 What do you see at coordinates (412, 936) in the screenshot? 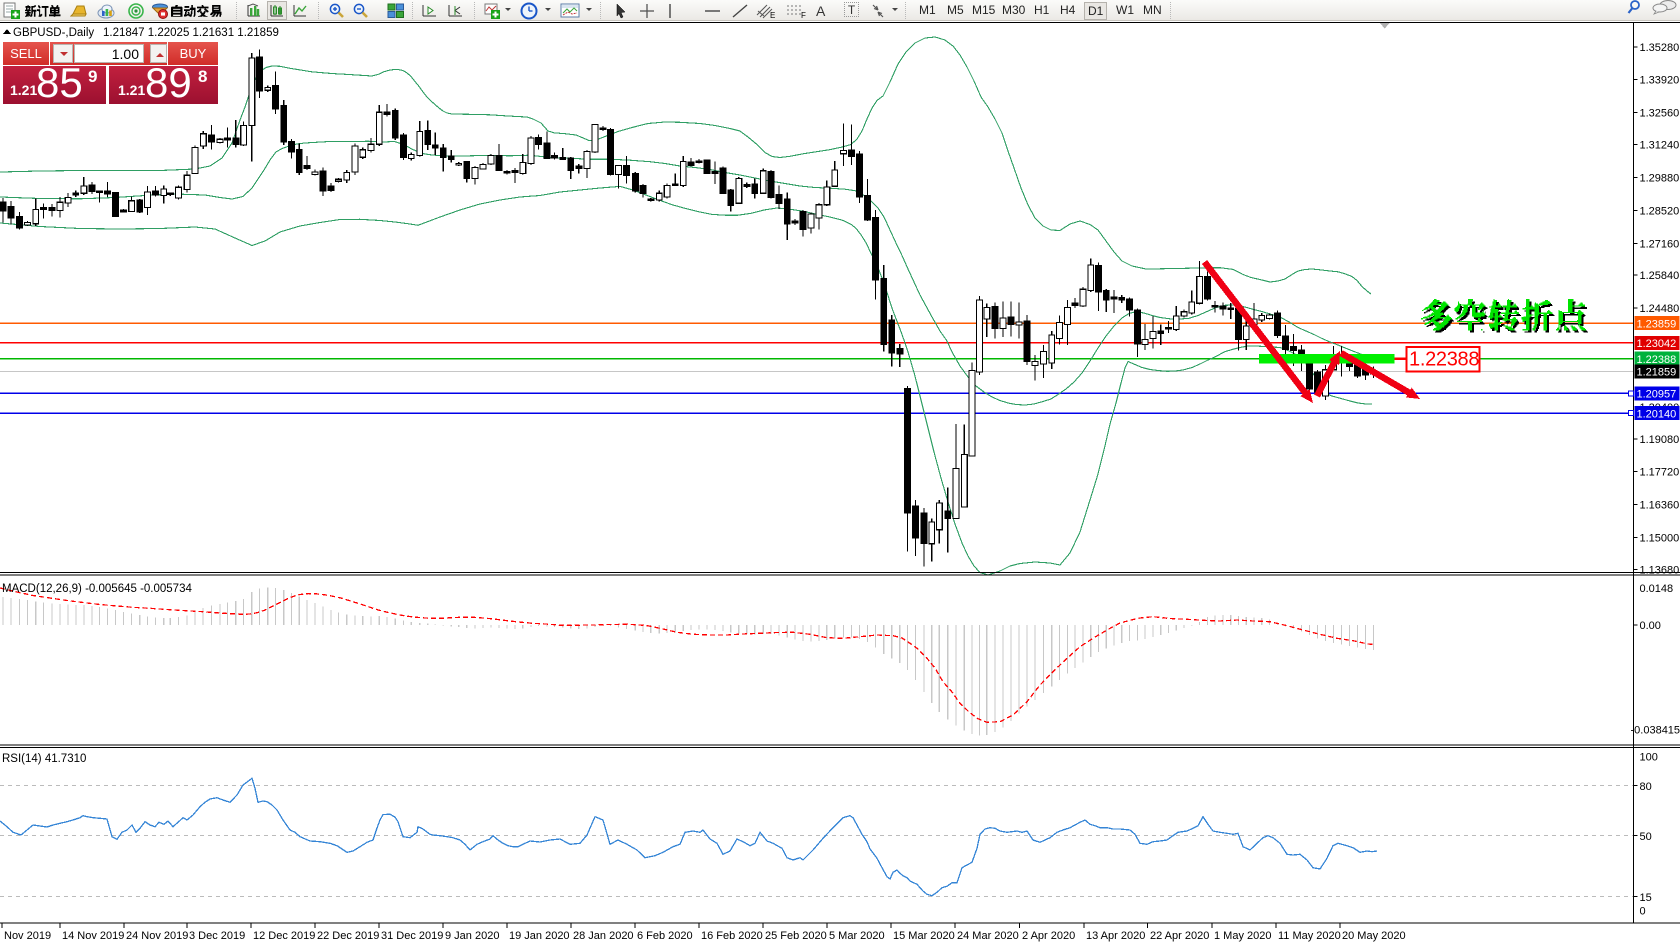
I see `svg-text: 31 Dec 2019` at bounding box center [412, 936].